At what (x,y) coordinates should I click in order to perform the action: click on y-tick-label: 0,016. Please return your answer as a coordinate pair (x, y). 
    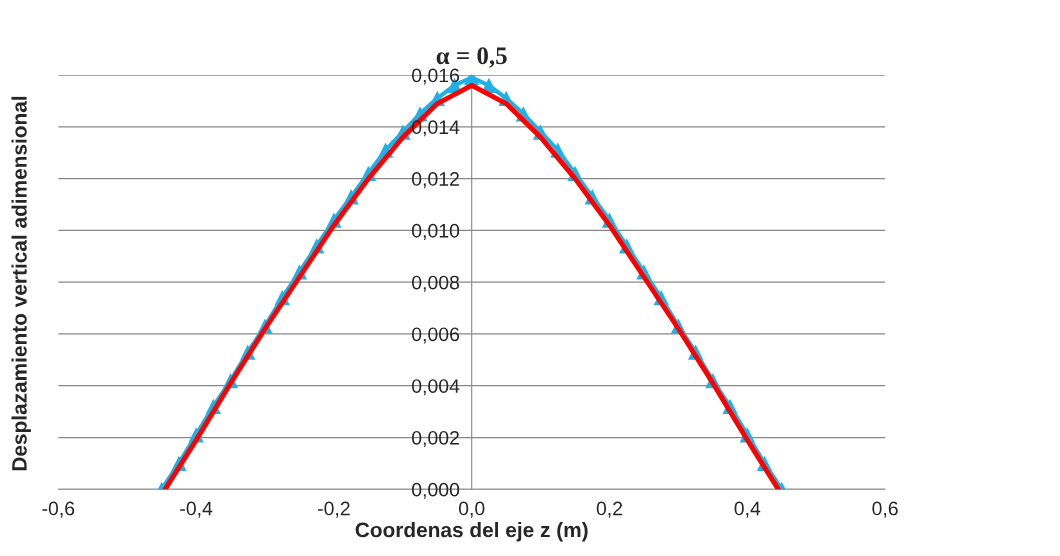
    Looking at the image, I should click on (436, 76).